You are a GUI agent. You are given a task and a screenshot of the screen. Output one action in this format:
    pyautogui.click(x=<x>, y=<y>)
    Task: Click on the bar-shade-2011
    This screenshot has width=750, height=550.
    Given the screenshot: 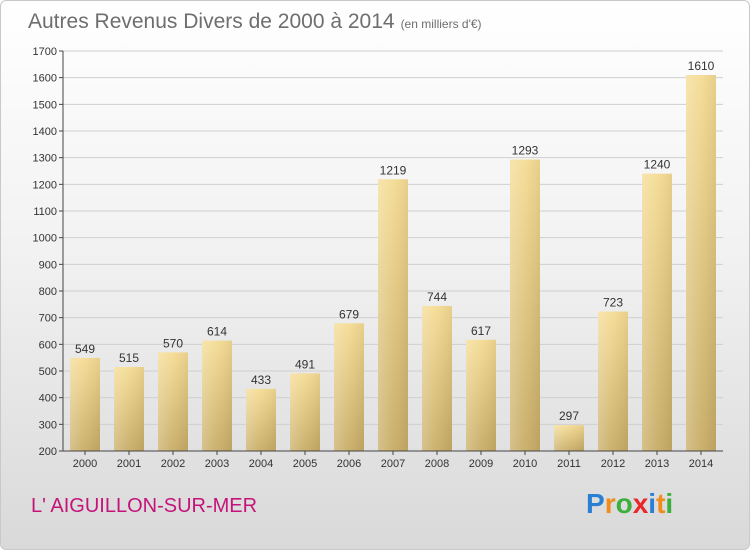 What is the action you would take?
    pyautogui.click(x=569, y=438)
    